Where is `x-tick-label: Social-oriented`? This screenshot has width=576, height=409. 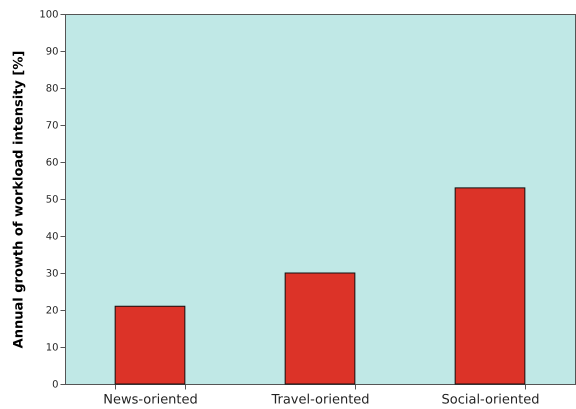
x-tick-label: Social-oriented is located at coordinates (491, 400).